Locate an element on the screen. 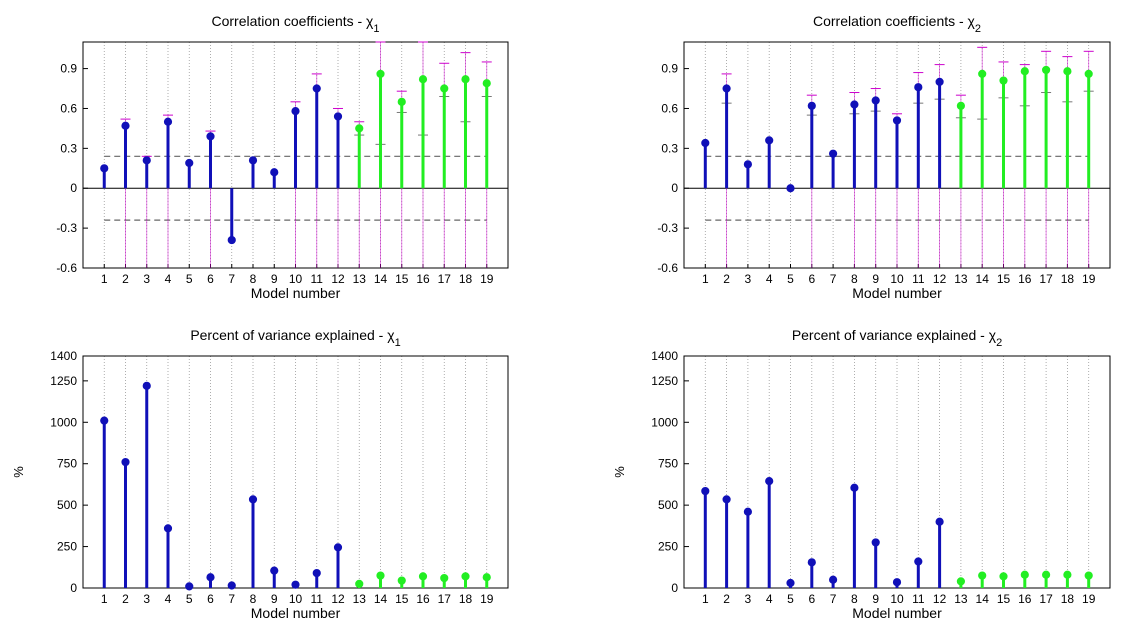 This screenshot has width=1130, height=633. chart-title: Percent of variance explained - χ1 is located at coordinates (295, 338).